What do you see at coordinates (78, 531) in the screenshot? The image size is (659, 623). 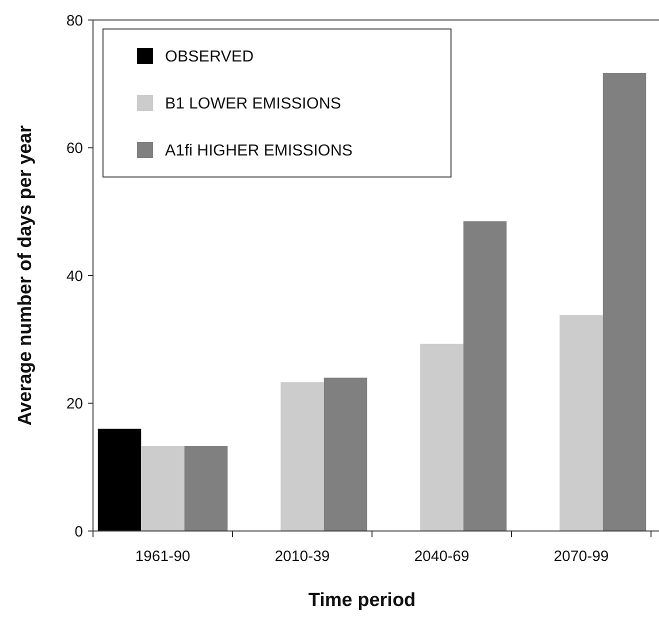 I see `y-tick-label: 0` at bounding box center [78, 531].